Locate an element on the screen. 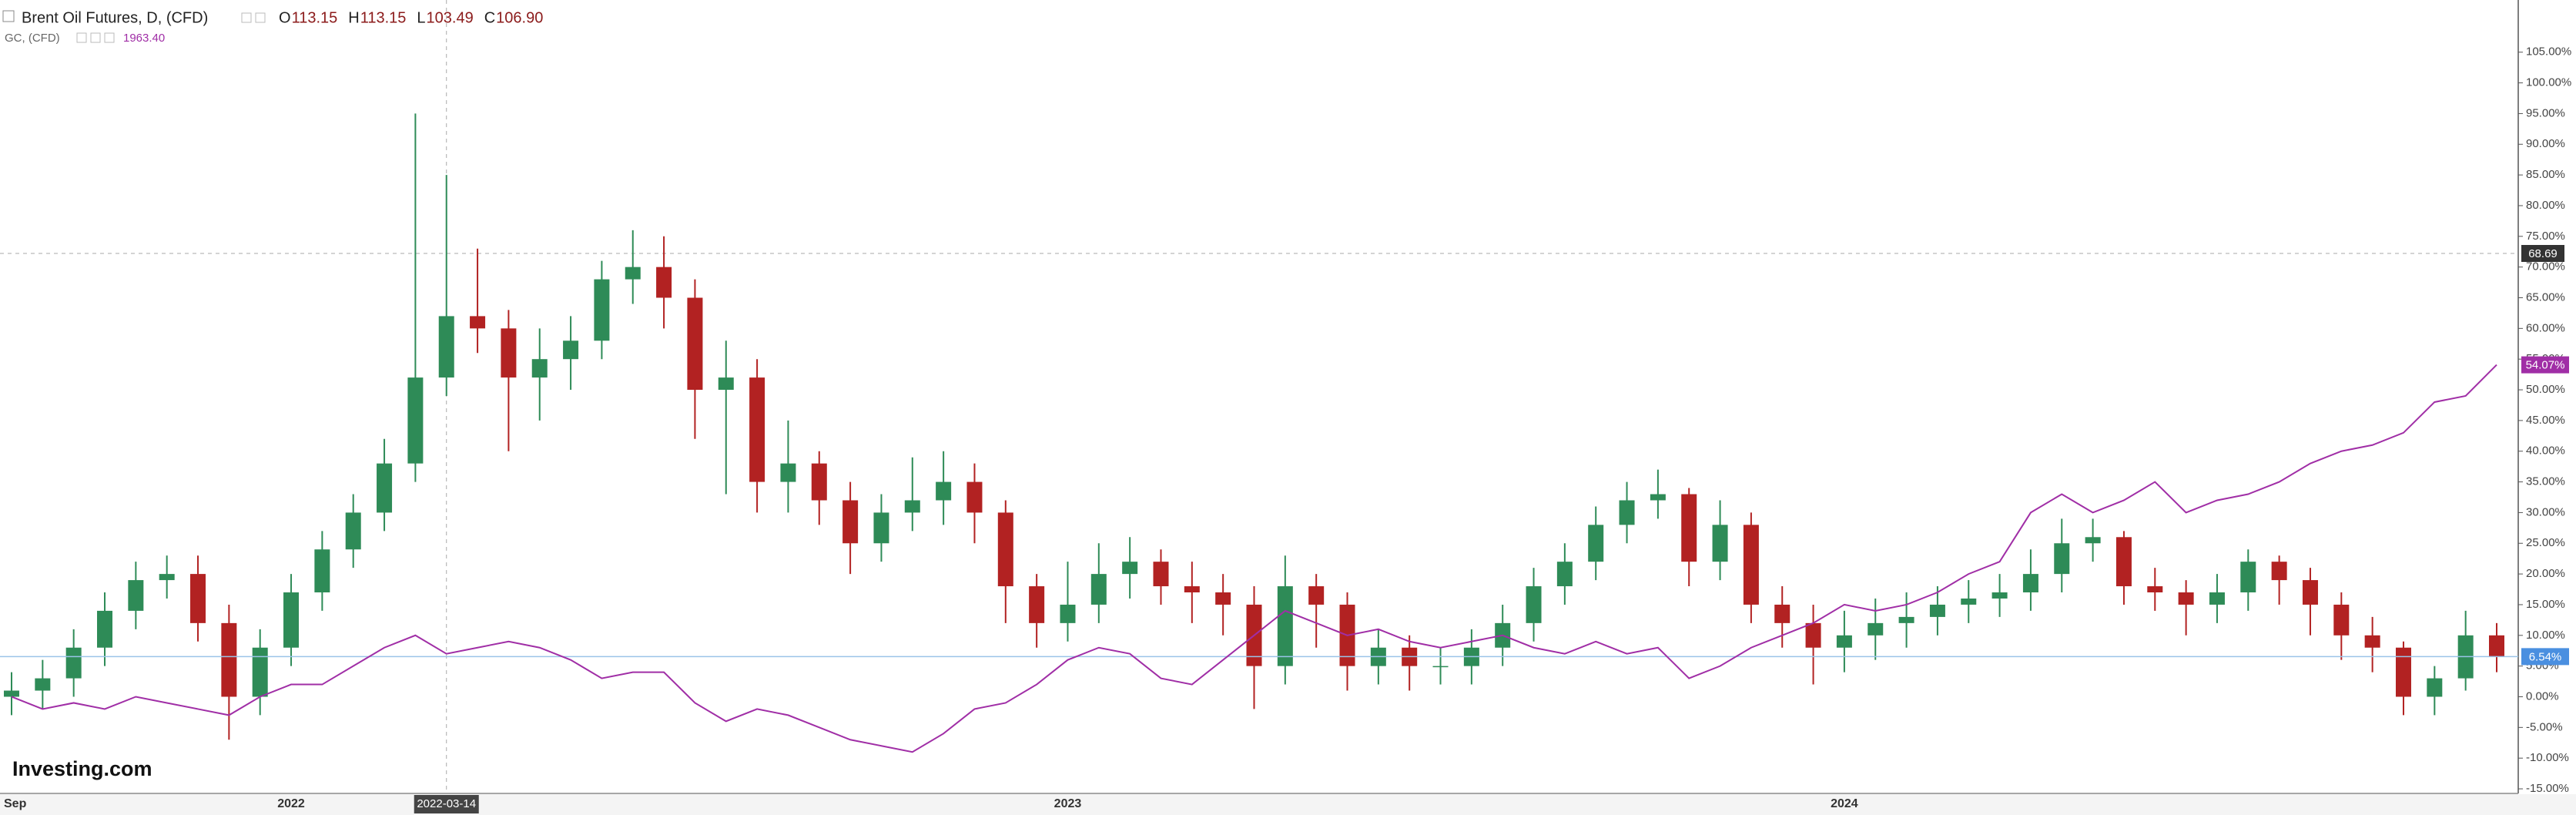  collapse-icon is located at coordinates (8, 16).